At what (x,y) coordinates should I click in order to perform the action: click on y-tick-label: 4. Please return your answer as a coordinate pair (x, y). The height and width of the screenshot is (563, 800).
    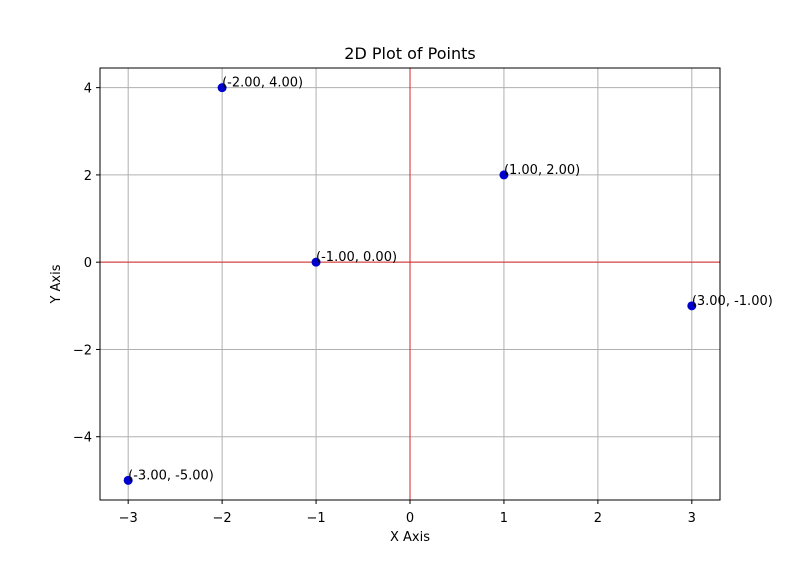
    Looking at the image, I should click on (88, 89).